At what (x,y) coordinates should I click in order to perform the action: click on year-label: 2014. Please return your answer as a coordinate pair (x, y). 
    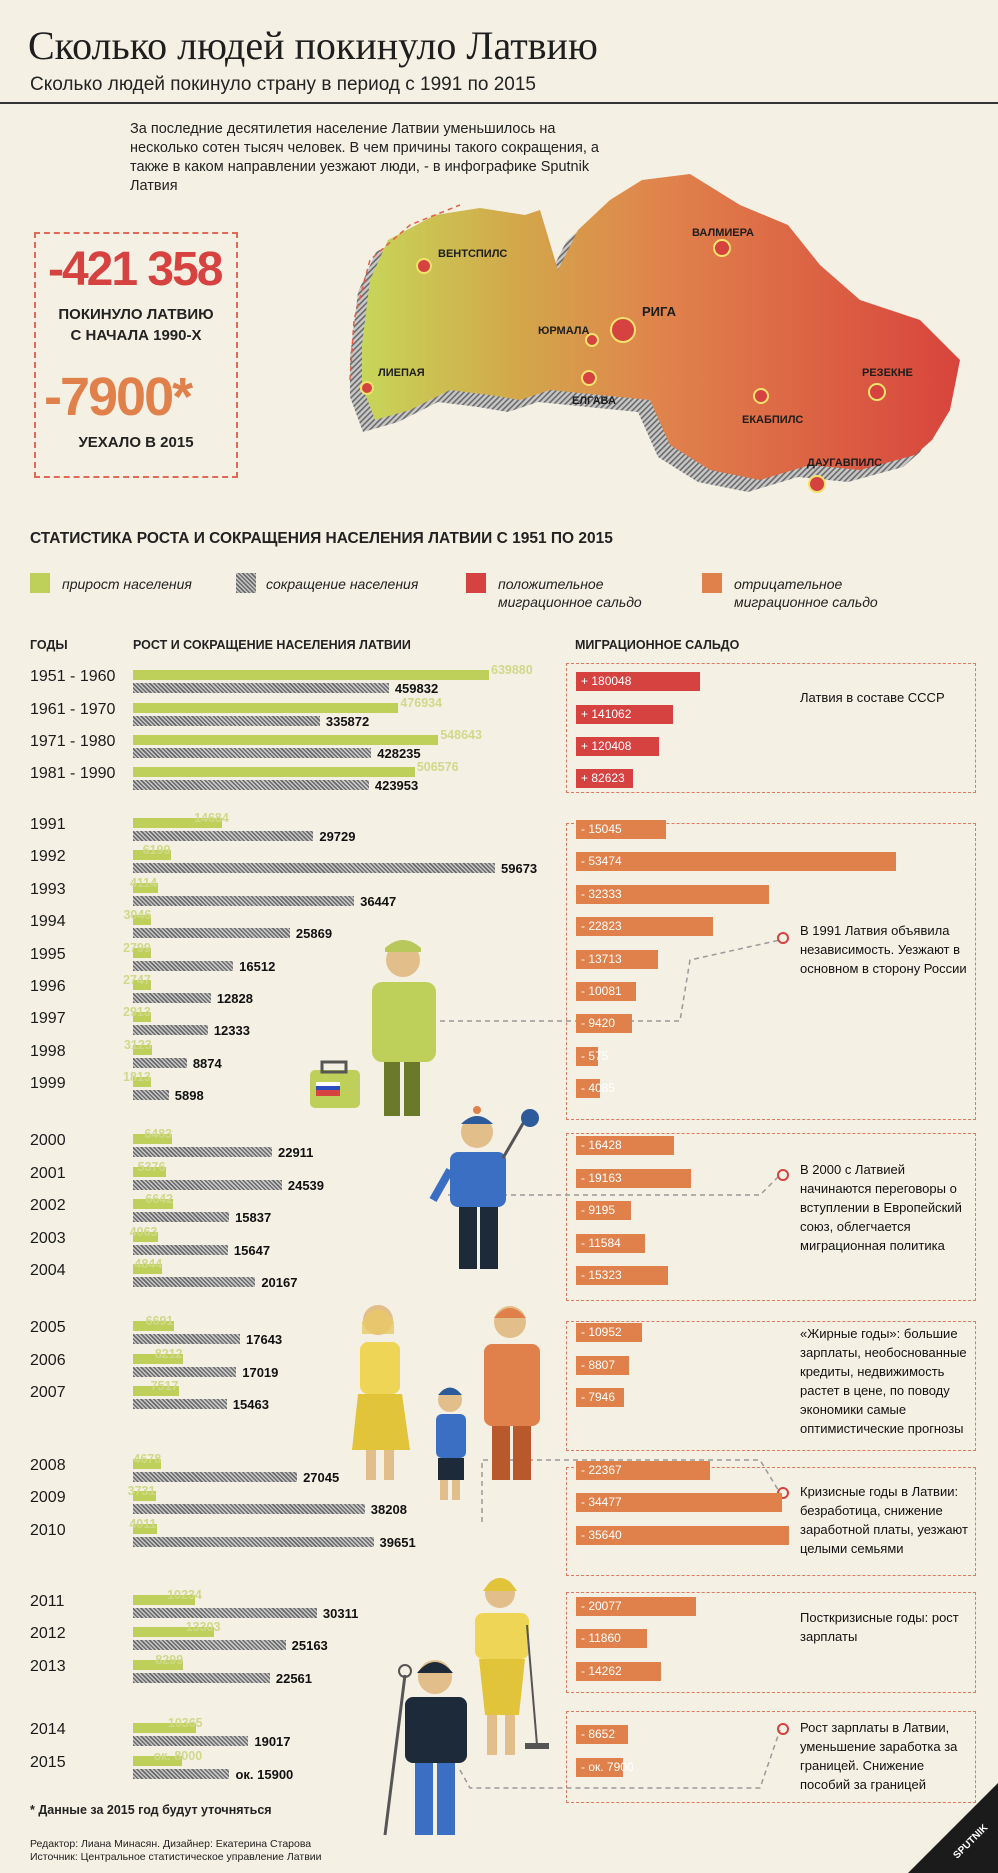
    Looking at the image, I should click on (48, 1729).